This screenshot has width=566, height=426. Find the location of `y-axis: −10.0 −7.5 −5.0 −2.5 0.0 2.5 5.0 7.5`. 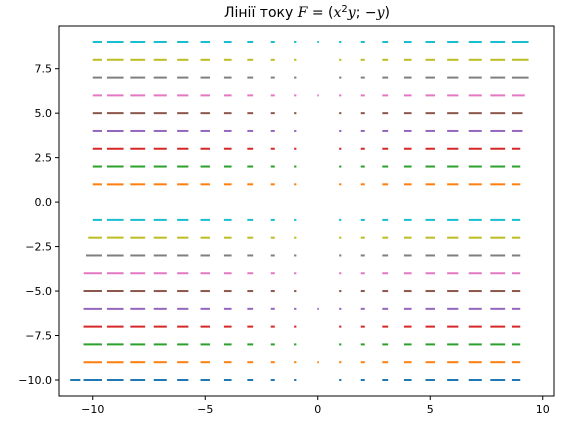

y-axis: −10.0 −7.5 −5.0 −2.5 0.0 2.5 5.0 7.5 is located at coordinates (38, 225).